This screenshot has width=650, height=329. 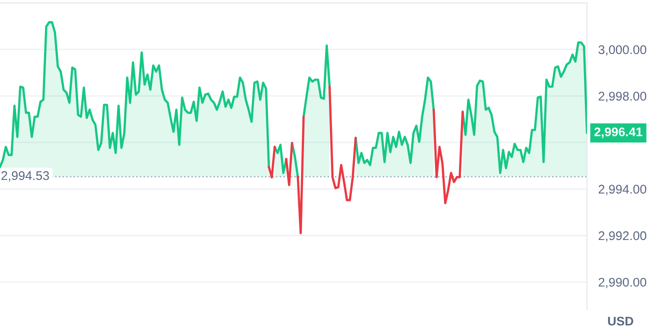 What do you see at coordinates (622, 190) in the screenshot?
I see `y-tick-label: 2,994.00` at bounding box center [622, 190].